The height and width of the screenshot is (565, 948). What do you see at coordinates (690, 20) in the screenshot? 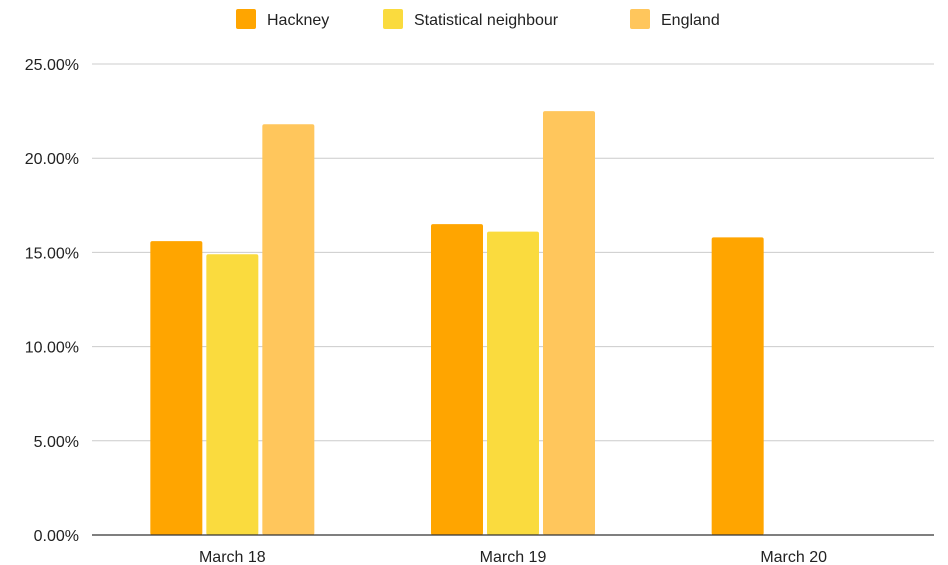
I see `legend-label: England` at bounding box center [690, 20].